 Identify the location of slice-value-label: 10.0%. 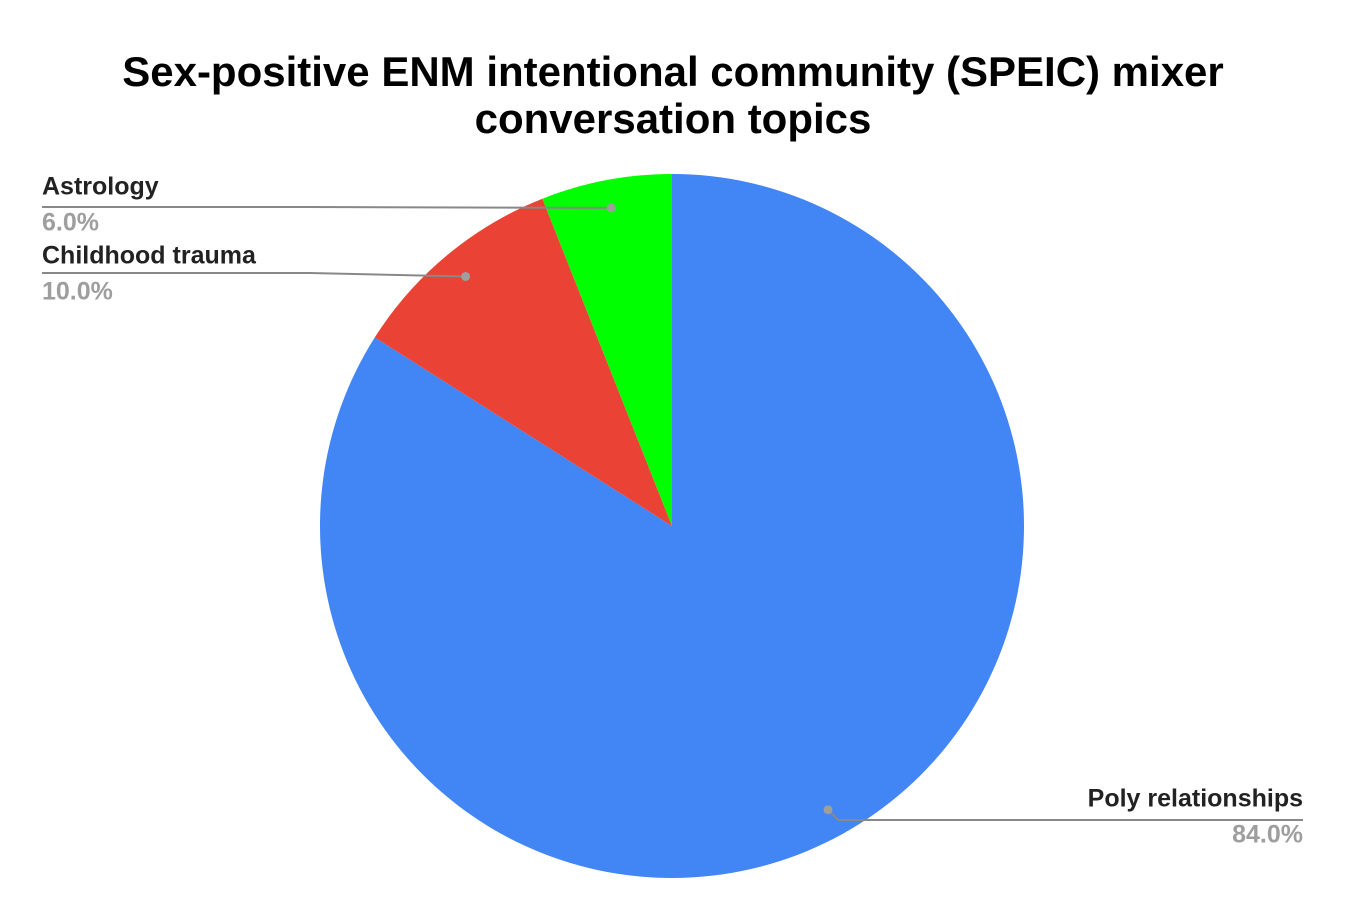
(77, 292).